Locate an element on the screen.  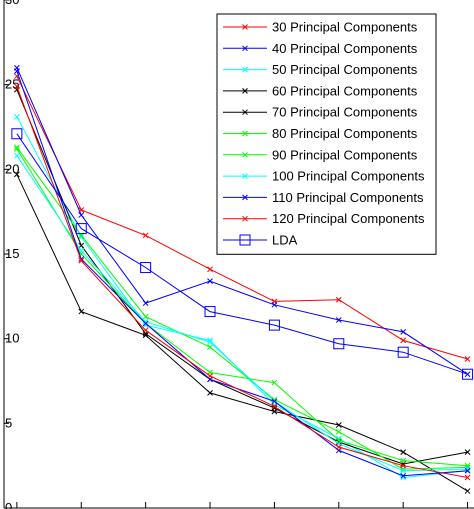
legend-entry: 30 Principal Components is located at coordinates (320, 27).